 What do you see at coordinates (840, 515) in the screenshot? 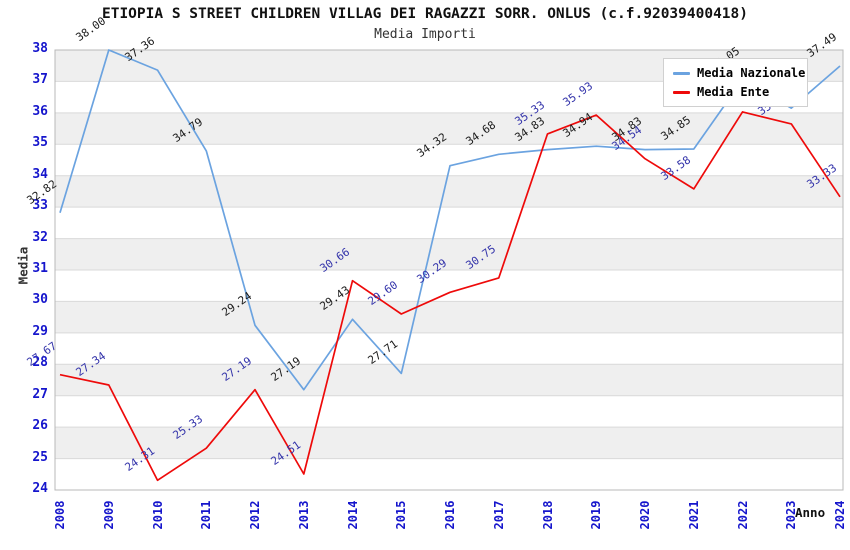
I see `x-tick-label: 2024` at bounding box center [840, 515].